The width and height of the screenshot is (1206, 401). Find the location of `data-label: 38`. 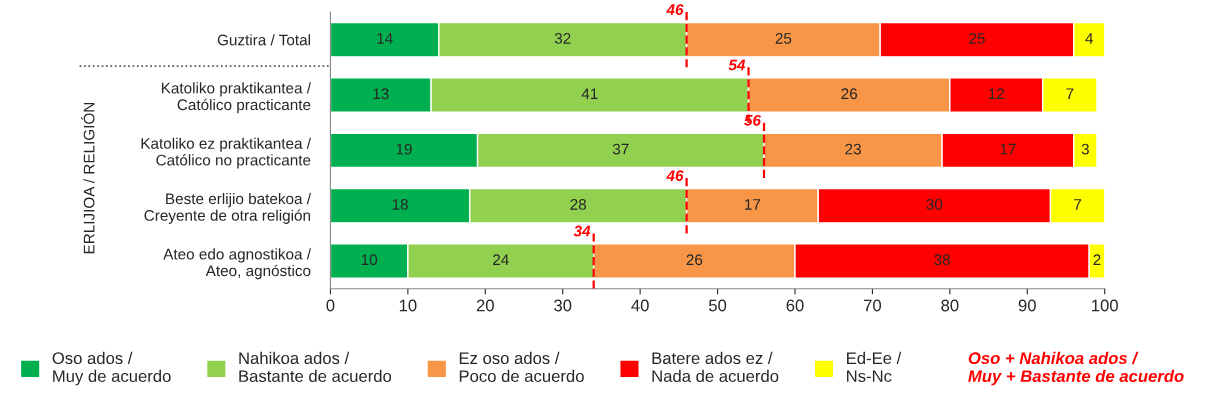

data-label: 38 is located at coordinates (942, 260).